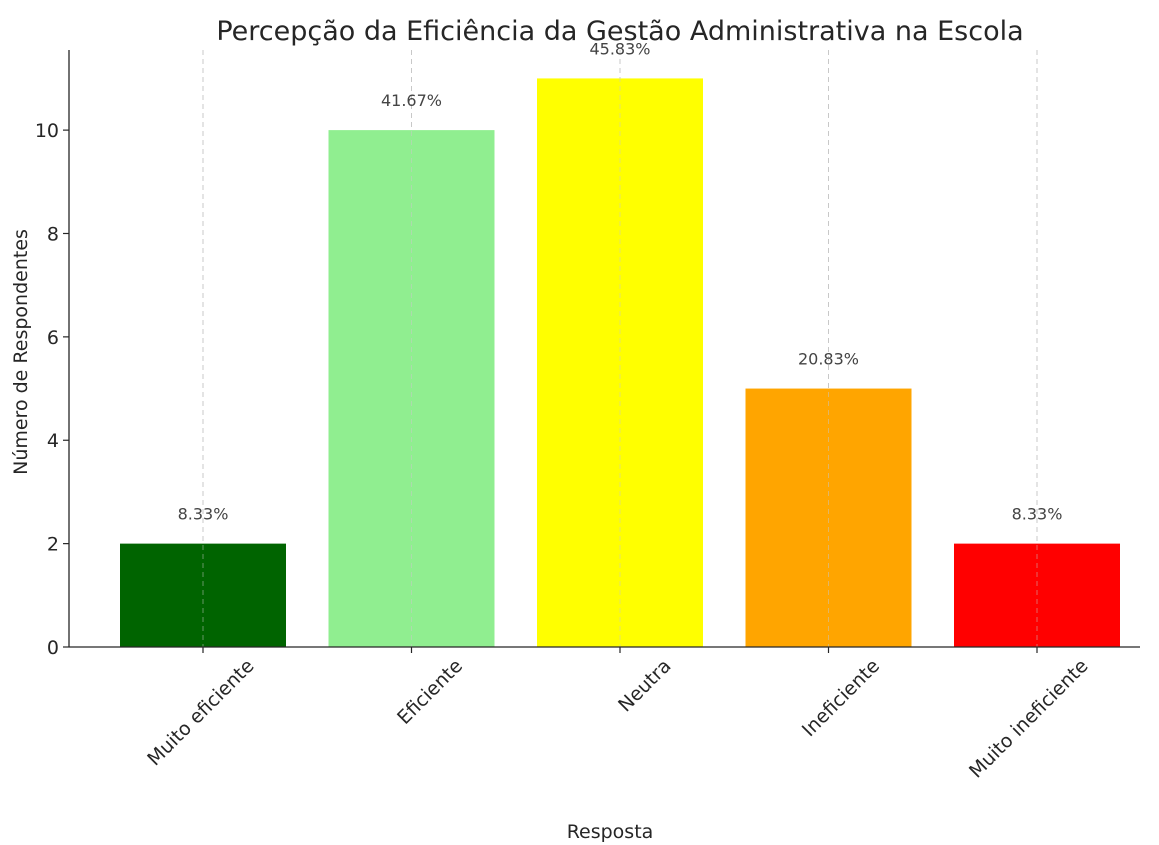  Describe the element at coordinates (53, 648) in the screenshot. I see `y-tick-label: 0` at that location.